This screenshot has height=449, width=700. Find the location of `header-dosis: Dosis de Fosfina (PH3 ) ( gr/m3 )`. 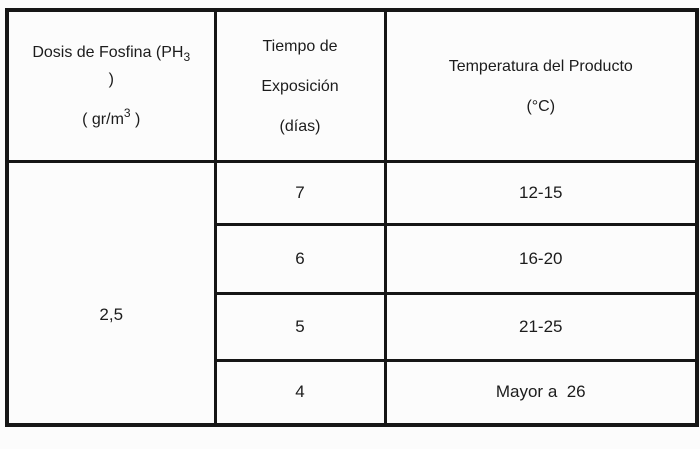

header-dosis: Dosis de Fosfina (PH3 ) ( gr/m3 ) is located at coordinates (111, 85).